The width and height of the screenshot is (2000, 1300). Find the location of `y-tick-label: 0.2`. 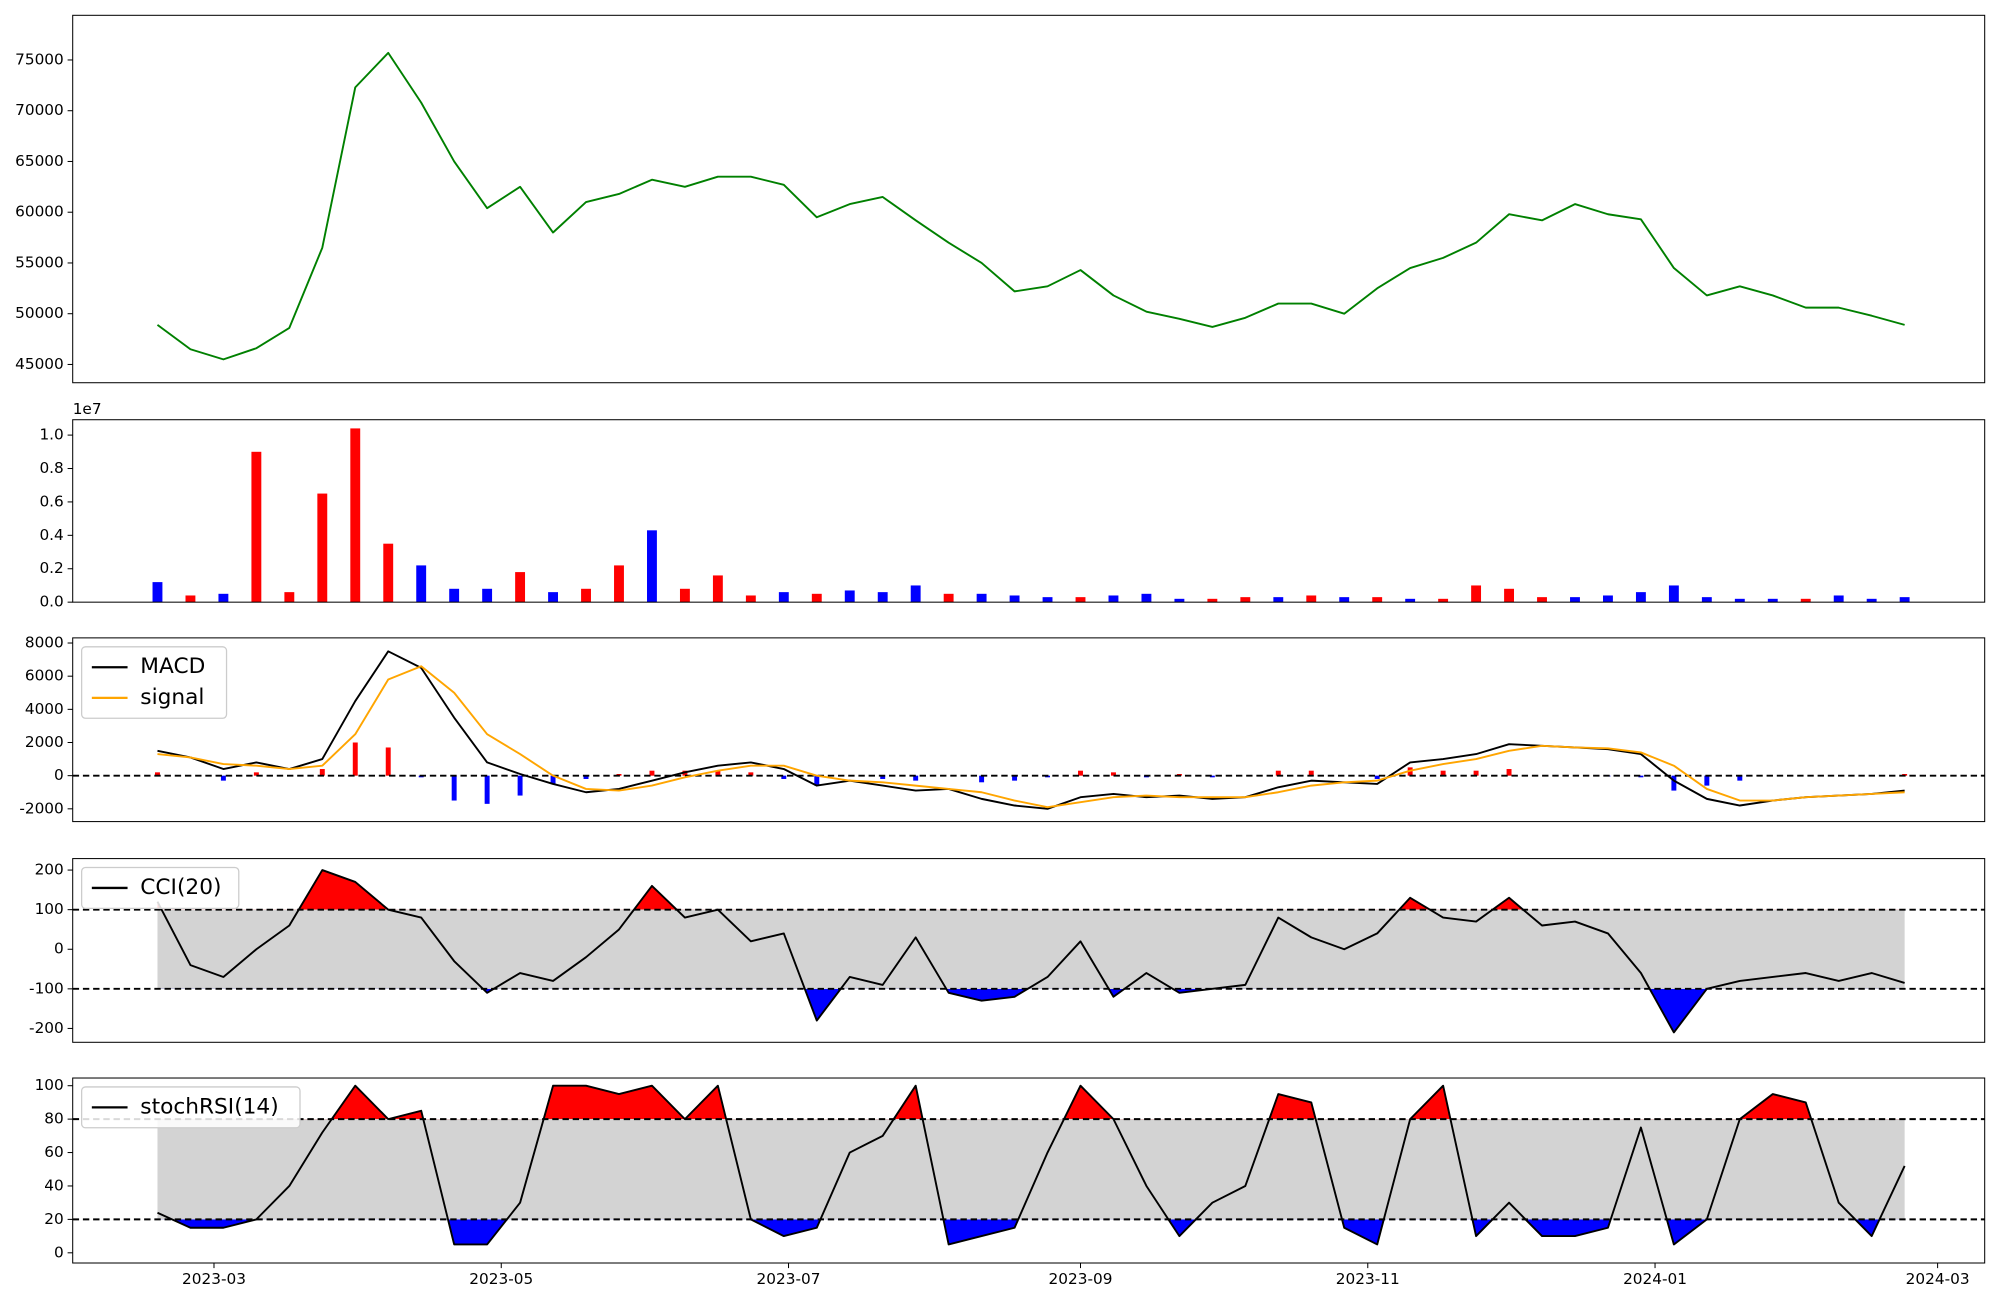

y-tick-label: 0.2 is located at coordinates (51, 568).